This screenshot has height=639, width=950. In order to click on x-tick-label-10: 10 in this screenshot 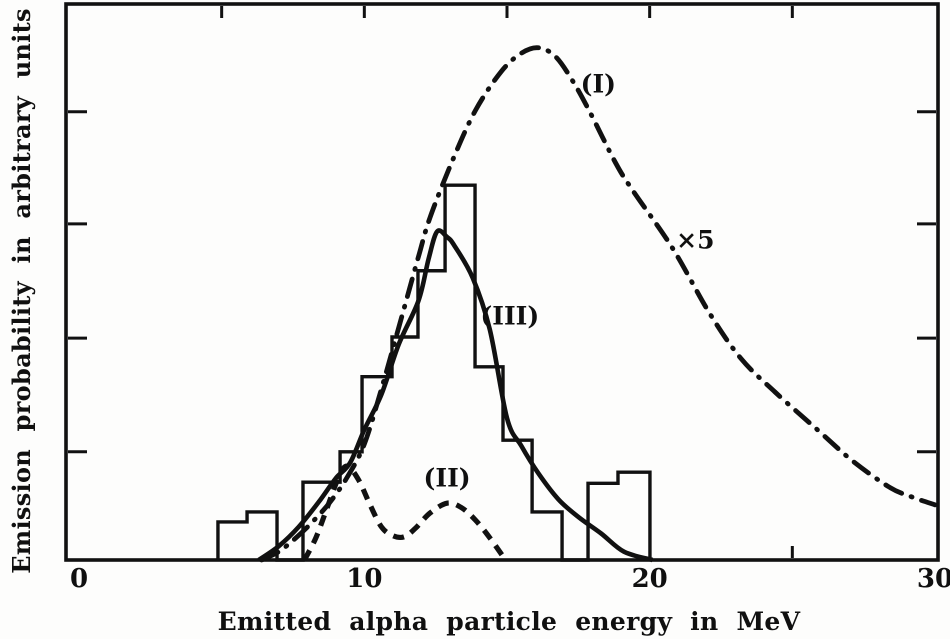, I will do `click(364, 579)`.